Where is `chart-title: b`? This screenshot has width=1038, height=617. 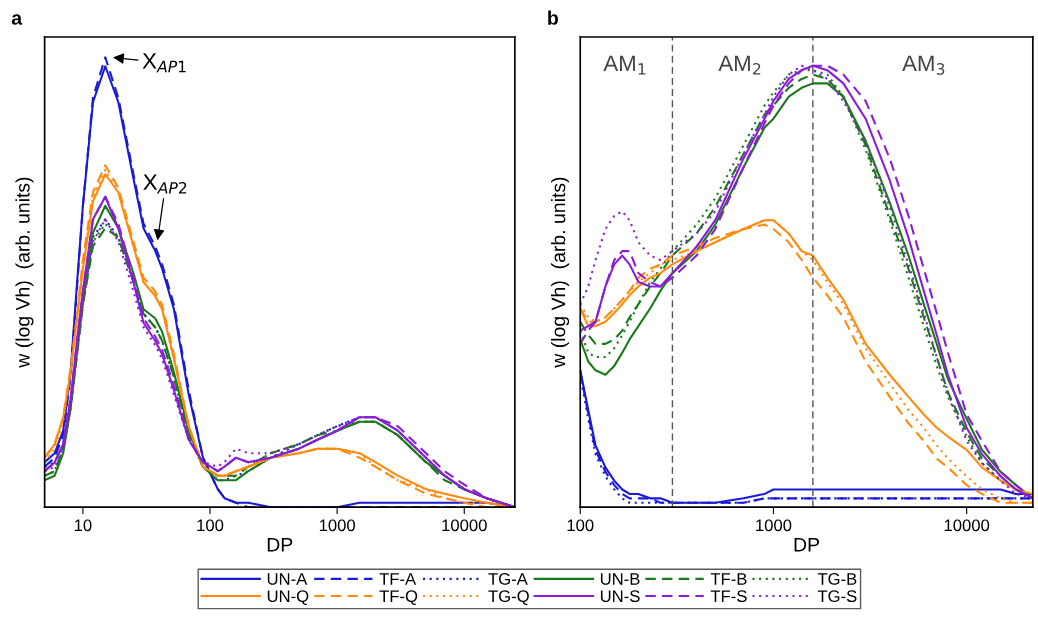
chart-title: b is located at coordinates (553, 17).